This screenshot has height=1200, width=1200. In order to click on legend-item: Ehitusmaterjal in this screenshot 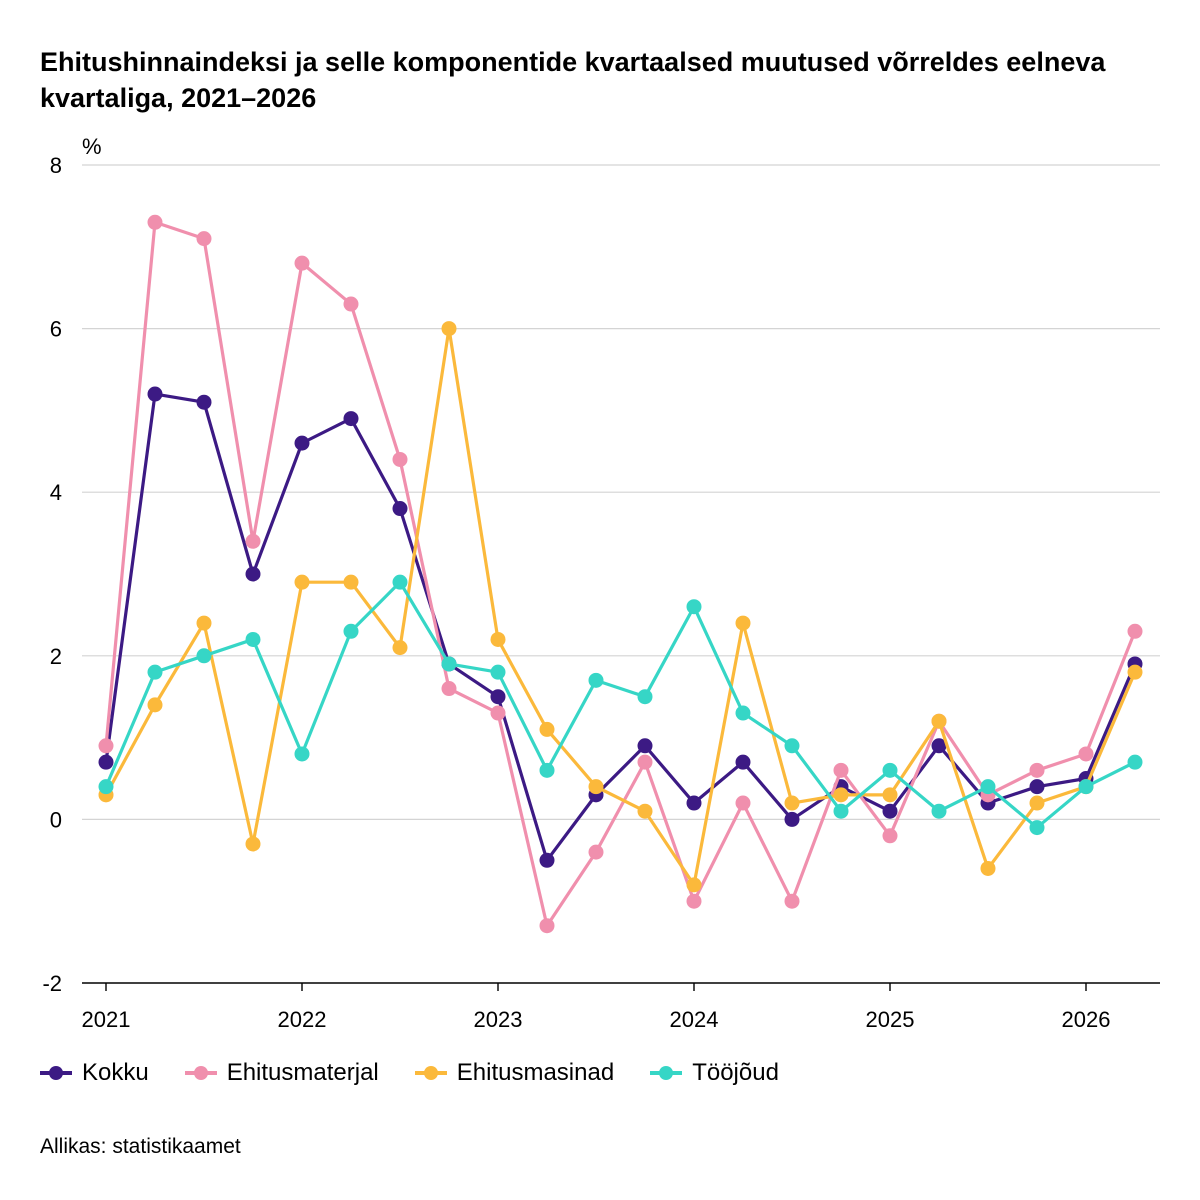, I will do `click(281, 1073)`.